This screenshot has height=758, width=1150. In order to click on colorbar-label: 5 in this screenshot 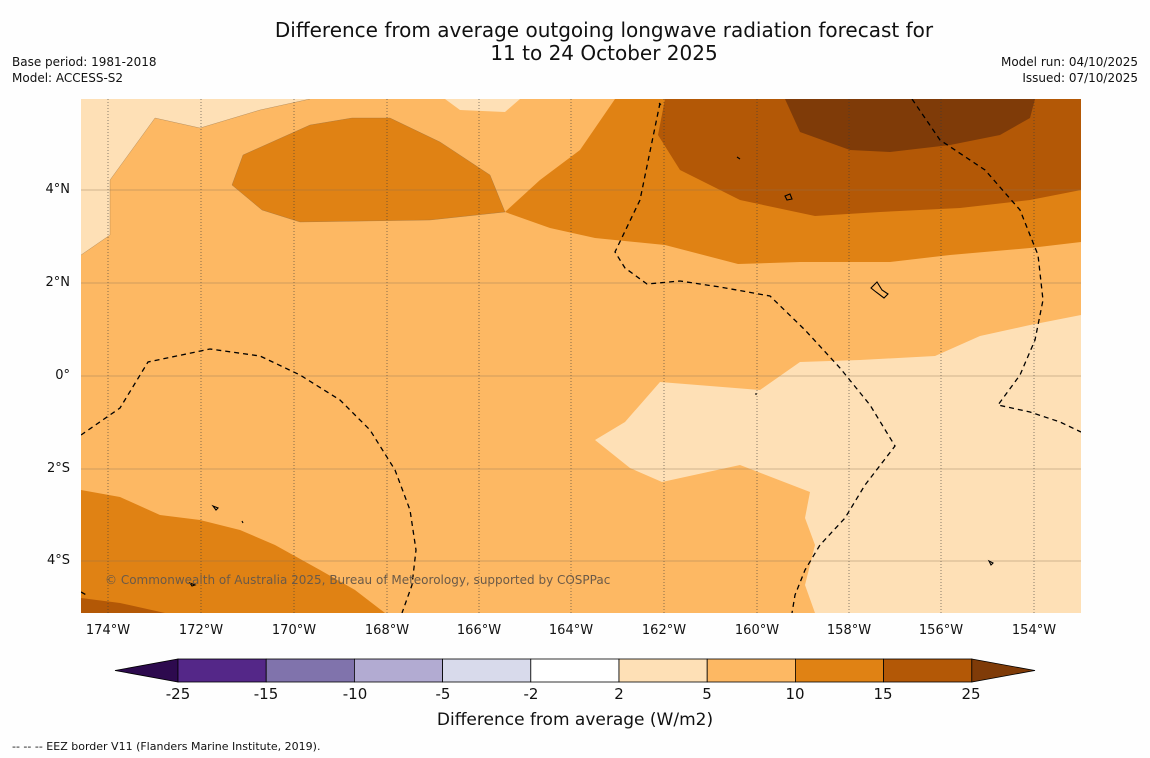, I will do `click(707, 694)`.